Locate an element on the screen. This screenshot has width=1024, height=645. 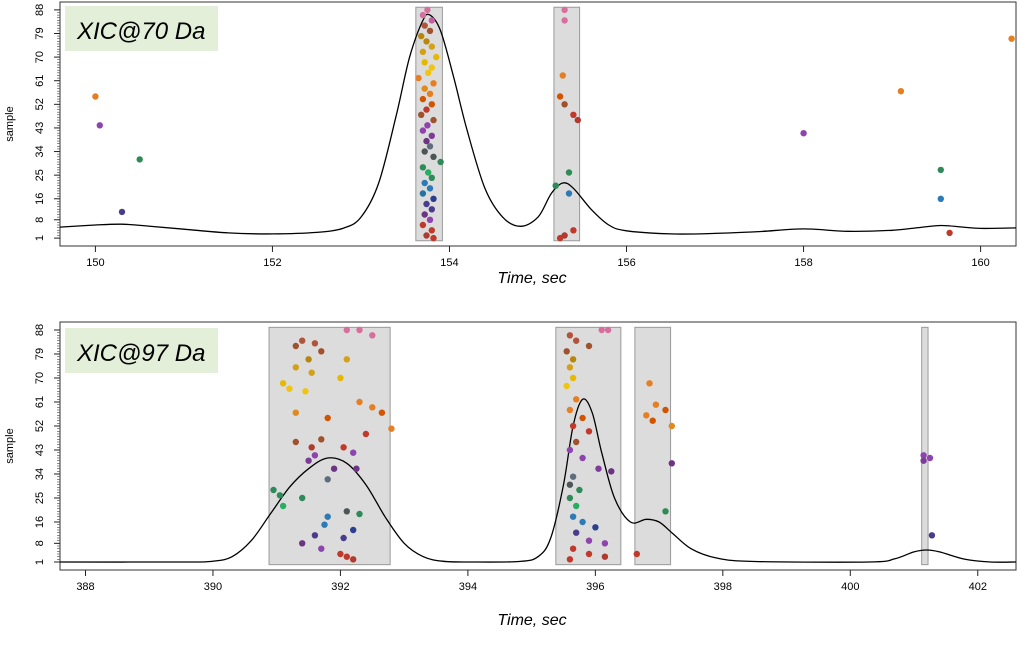
x-tick-label: 388 is located at coordinates (85, 587).